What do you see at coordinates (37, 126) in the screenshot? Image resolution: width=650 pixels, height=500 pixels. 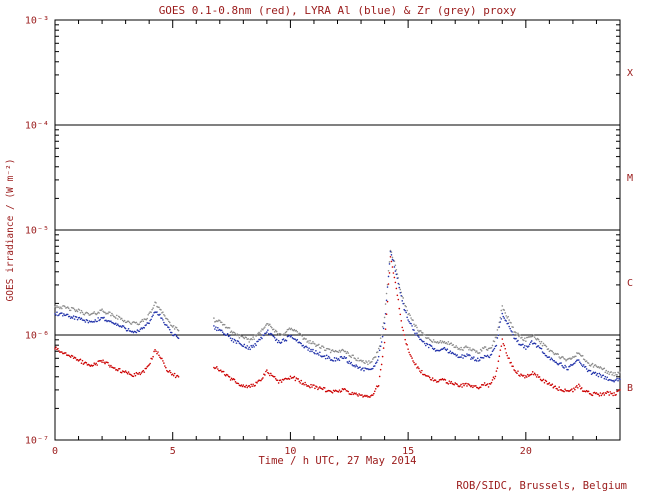 I see `y-tick-label: 10⁻⁴` at bounding box center [37, 126].